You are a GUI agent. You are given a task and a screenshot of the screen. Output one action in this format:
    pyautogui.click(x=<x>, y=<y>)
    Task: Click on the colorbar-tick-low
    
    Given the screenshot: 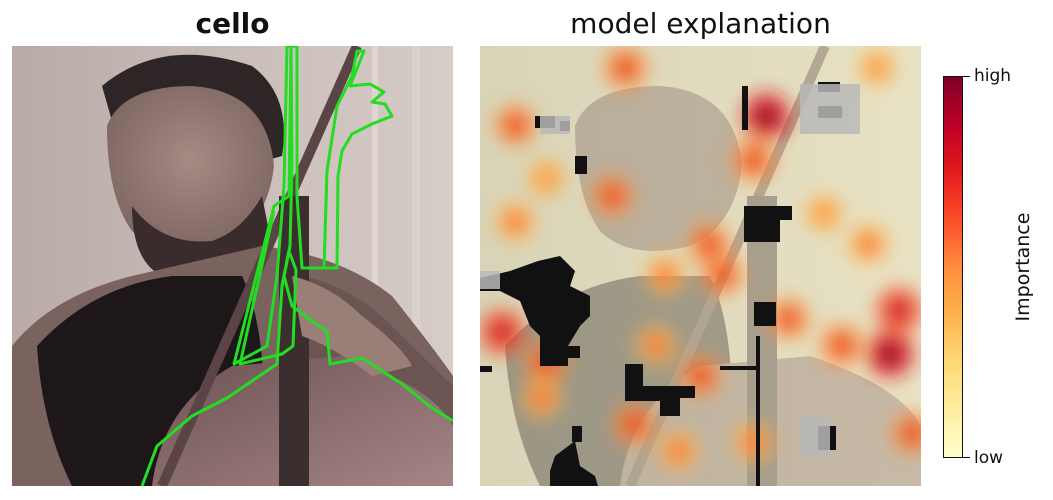 What is the action you would take?
    pyautogui.click(x=966, y=457)
    